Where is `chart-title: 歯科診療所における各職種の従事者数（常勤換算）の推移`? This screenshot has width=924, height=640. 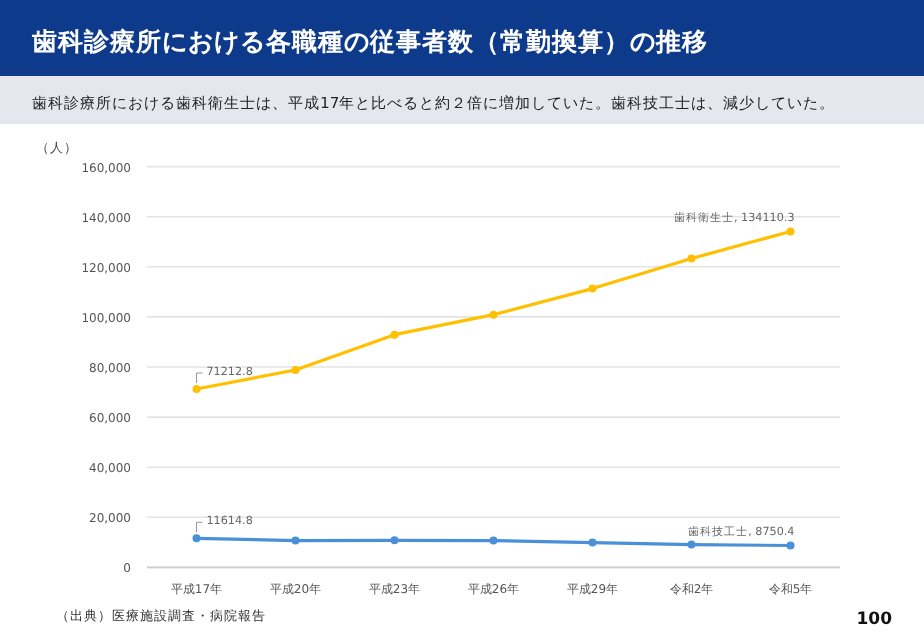
chart-title: 歯科診療所における各職種の従事者数（常勤換算）の推移 is located at coordinates (369, 41).